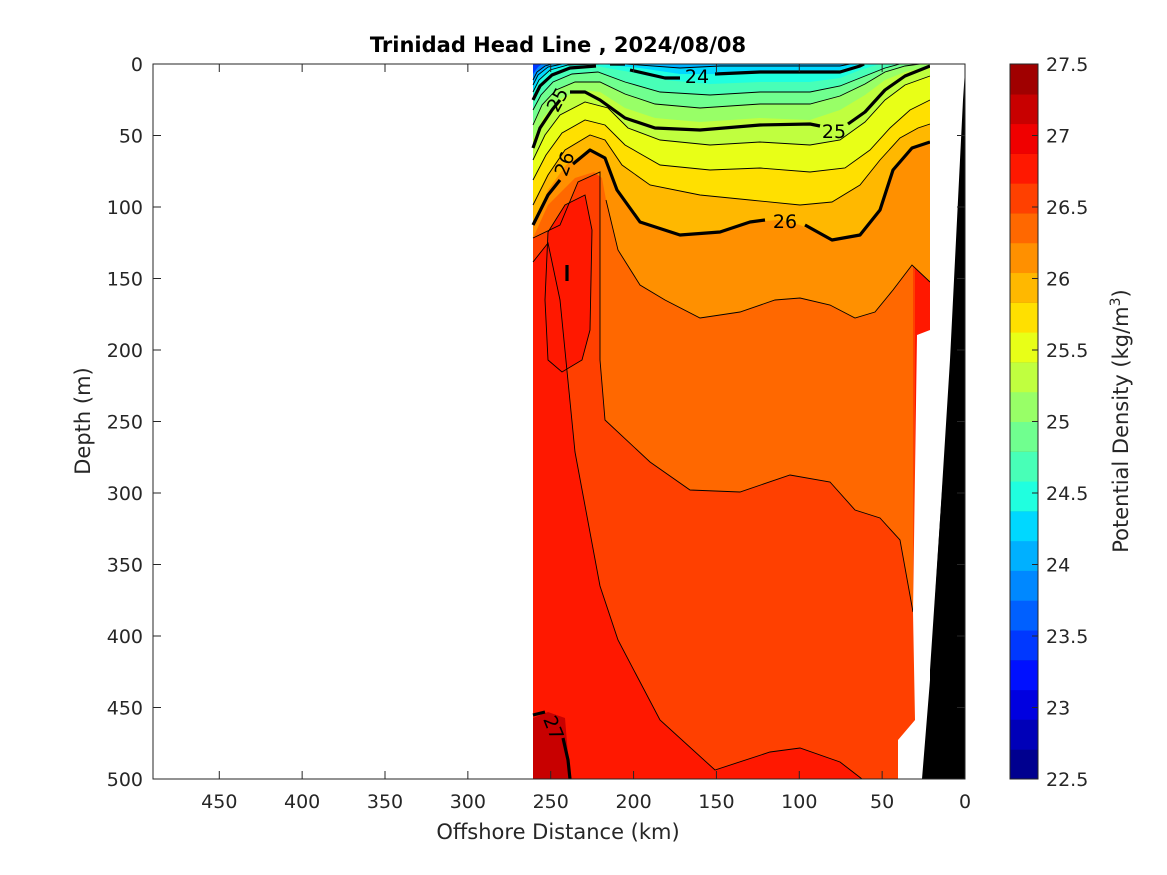 The height and width of the screenshot is (875, 1167). I want to click on colorbar-tick-label: 27, so click(1058, 137).